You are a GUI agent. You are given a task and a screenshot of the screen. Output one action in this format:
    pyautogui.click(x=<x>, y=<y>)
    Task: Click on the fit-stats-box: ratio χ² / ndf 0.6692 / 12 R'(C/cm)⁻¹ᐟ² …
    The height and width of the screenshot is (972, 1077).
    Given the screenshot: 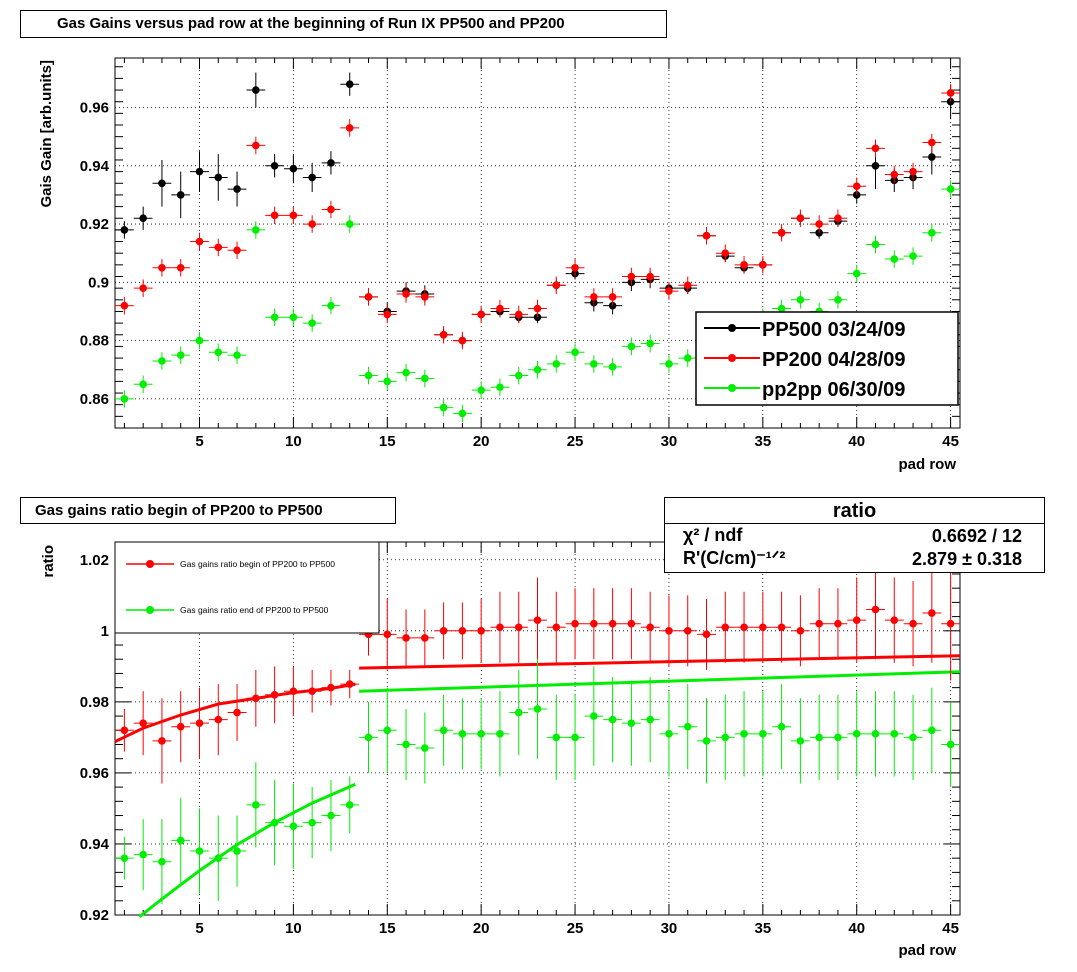 What is the action you would take?
    pyautogui.click(x=854, y=535)
    